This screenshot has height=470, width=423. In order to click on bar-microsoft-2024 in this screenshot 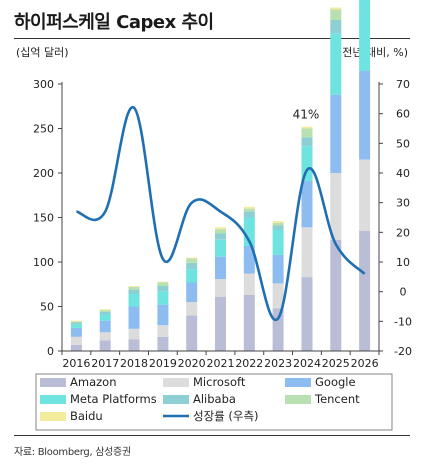, I will do `click(307, 252)`.